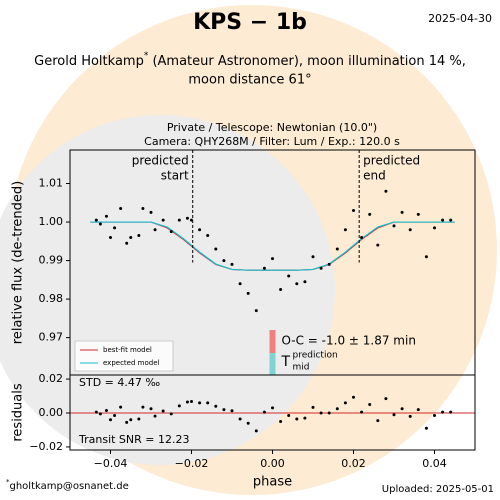  I want to click on prediction-label: end, so click(374, 176).